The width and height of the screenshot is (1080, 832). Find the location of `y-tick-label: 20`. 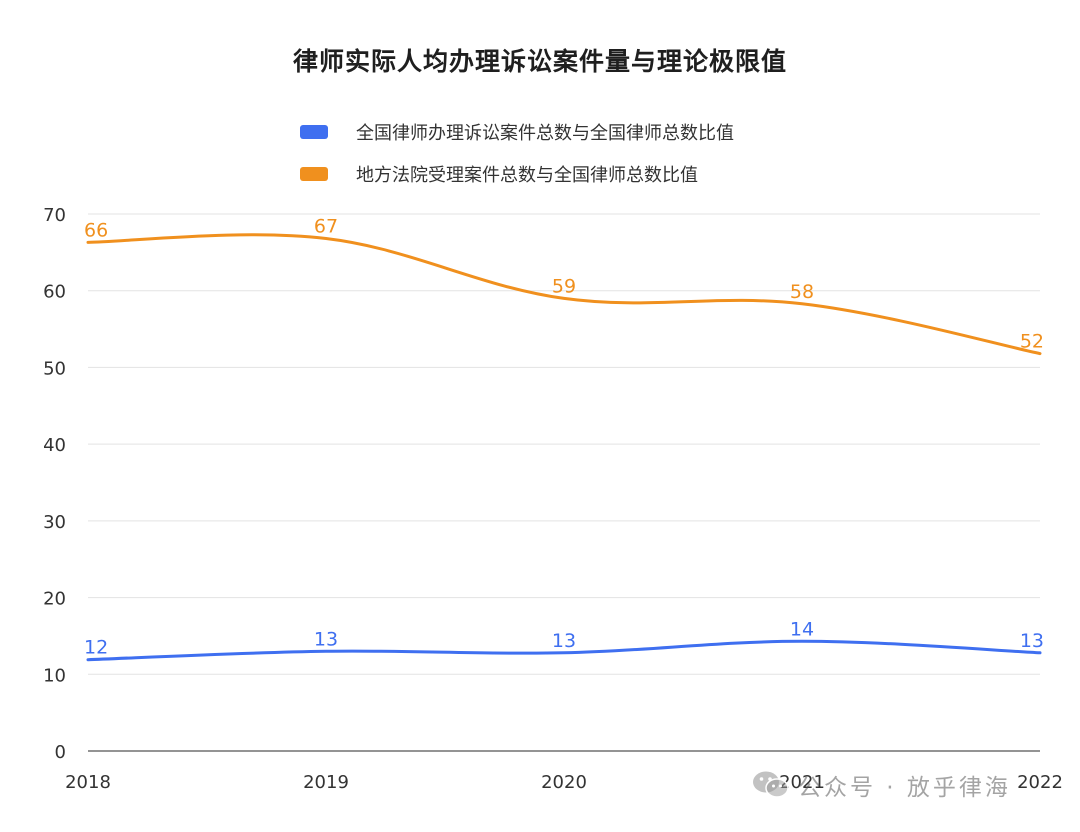

y-tick-label: 20 is located at coordinates (54, 599).